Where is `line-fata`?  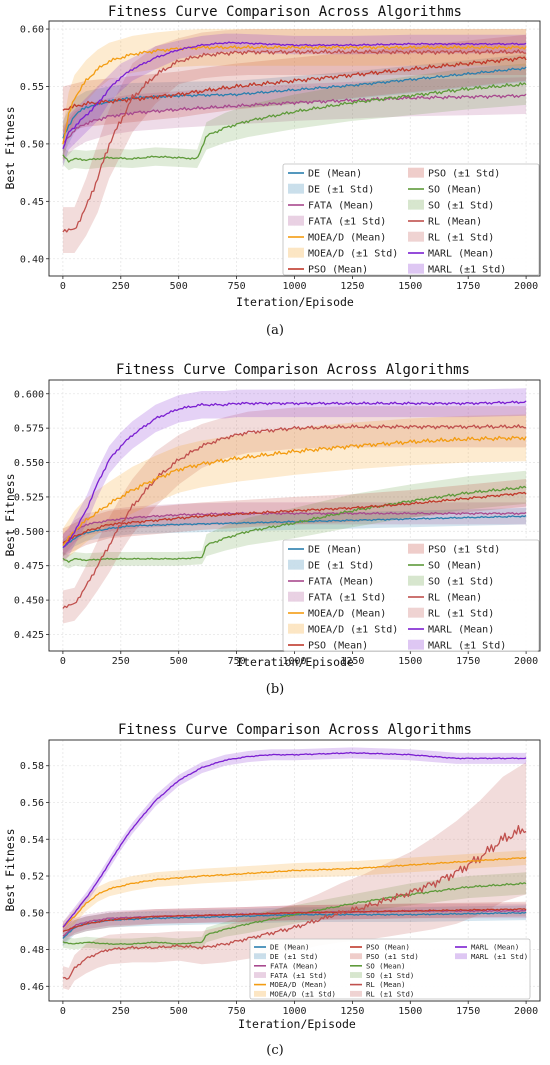 line-fata is located at coordinates (294, 118).